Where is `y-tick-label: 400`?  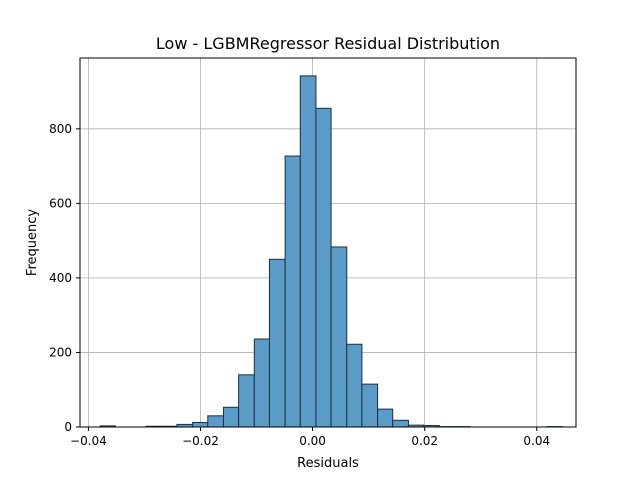
y-tick-label: 400 is located at coordinates (60, 278).